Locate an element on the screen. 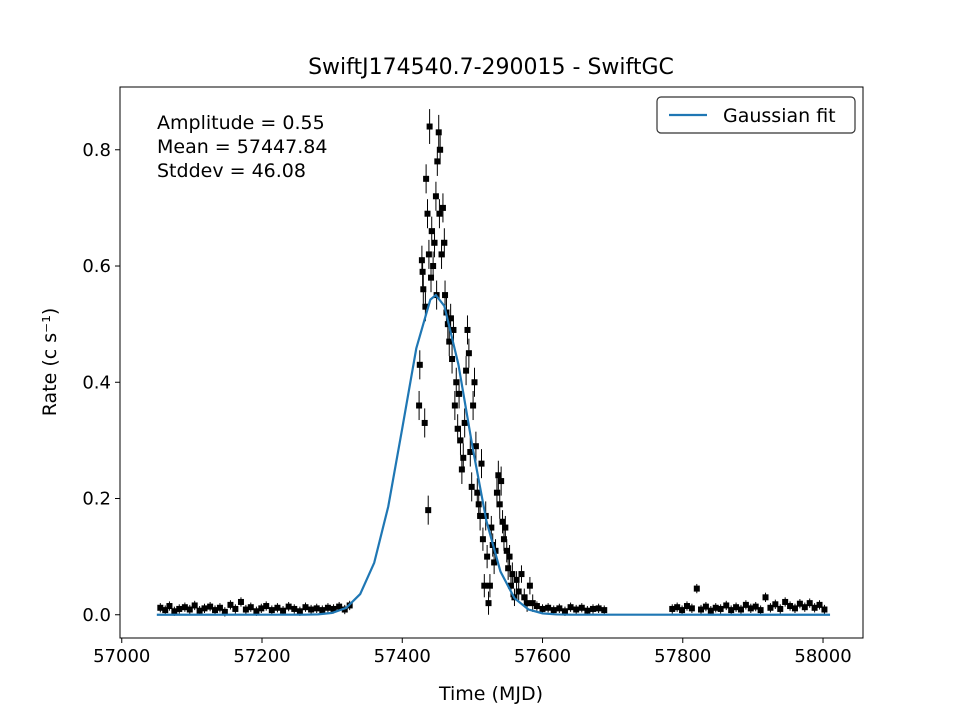  x-tick-label: 57000 is located at coordinates (121, 656).